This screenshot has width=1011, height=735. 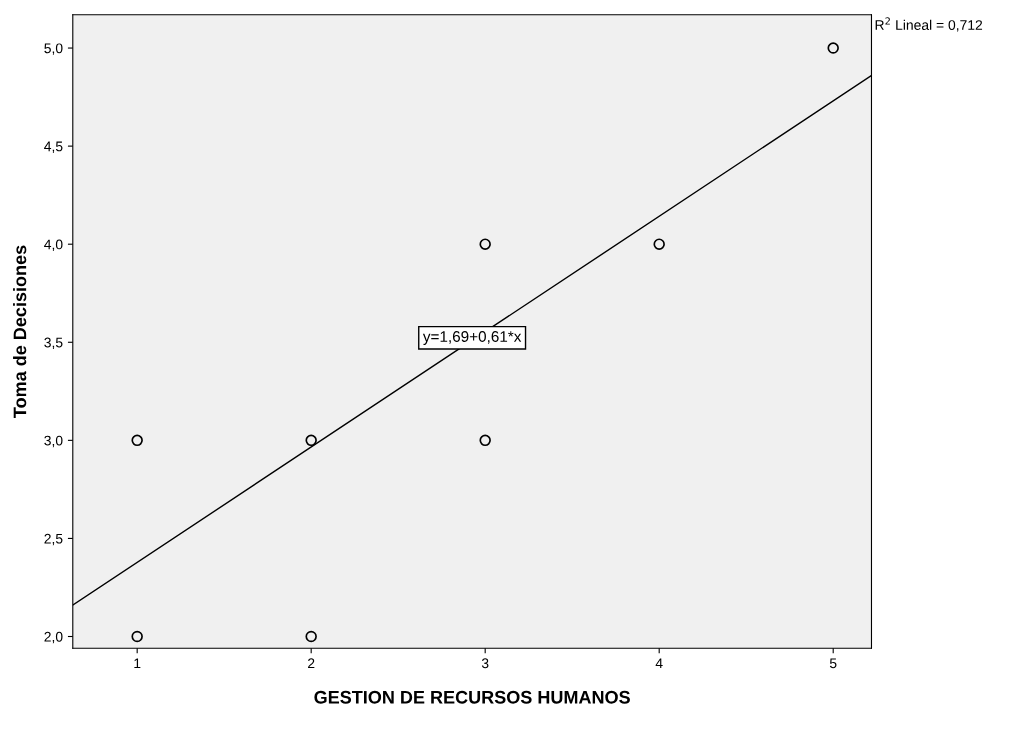 I want to click on y-tick-label: 2,5, so click(x=53, y=539).